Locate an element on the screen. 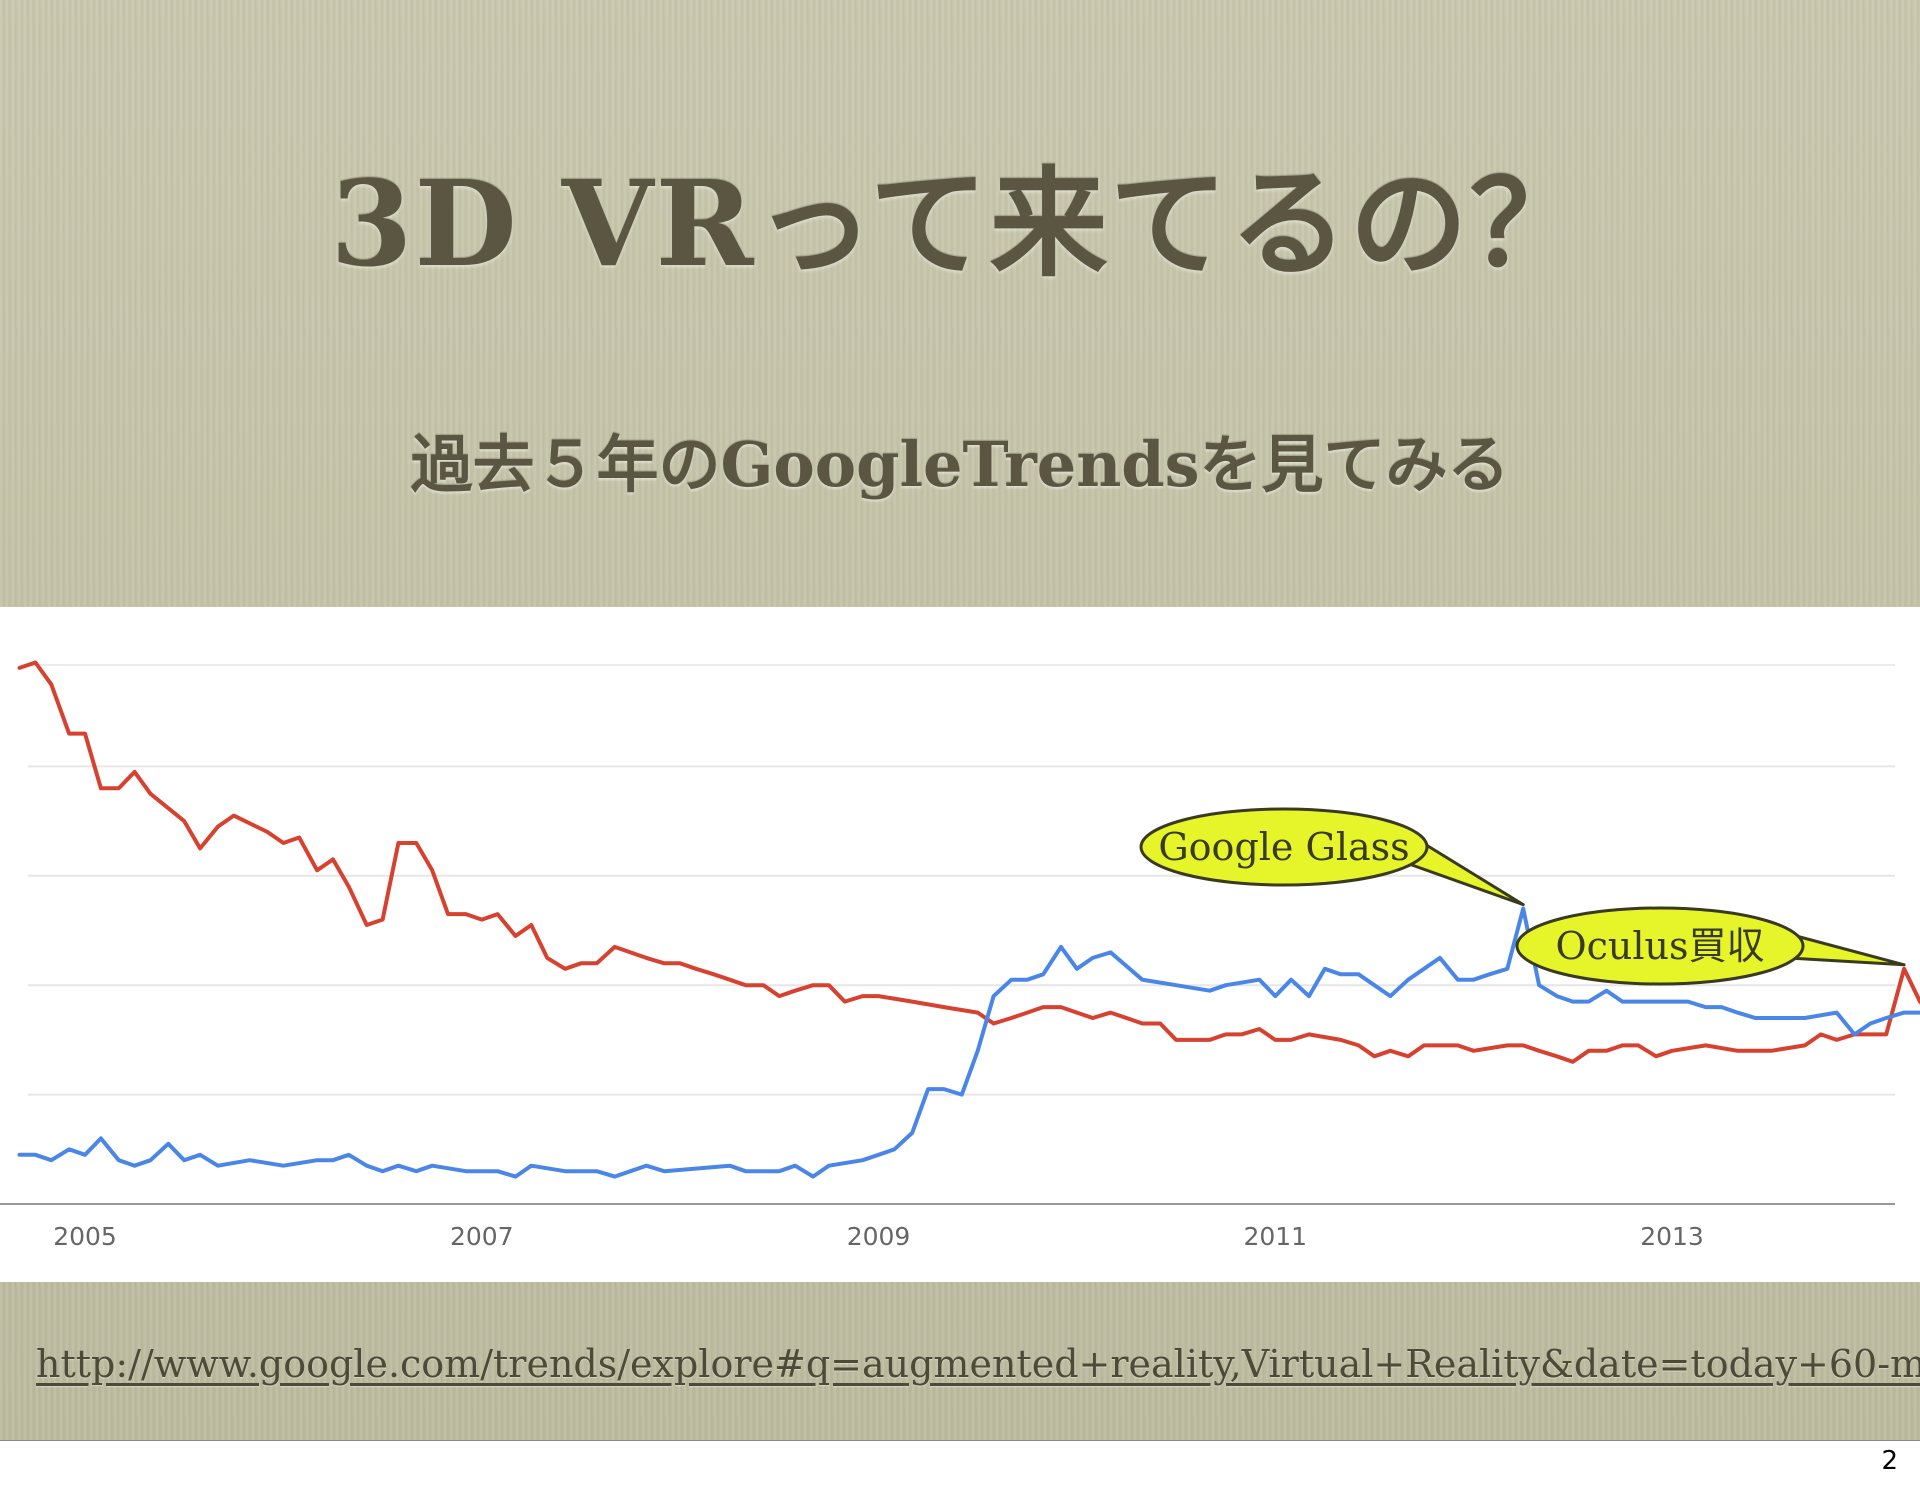  callout-label: Google Glass is located at coordinates (1283, 847).